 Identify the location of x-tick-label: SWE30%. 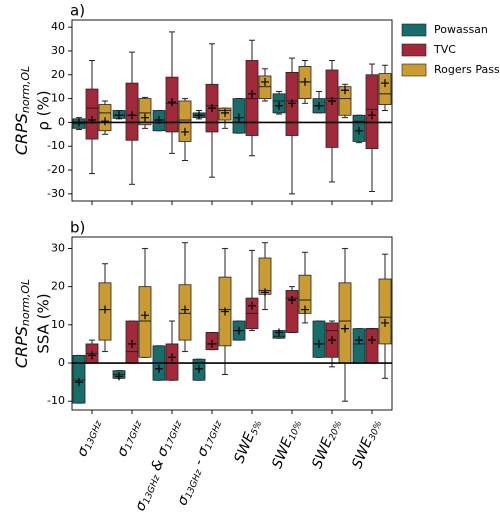
(366, 444).